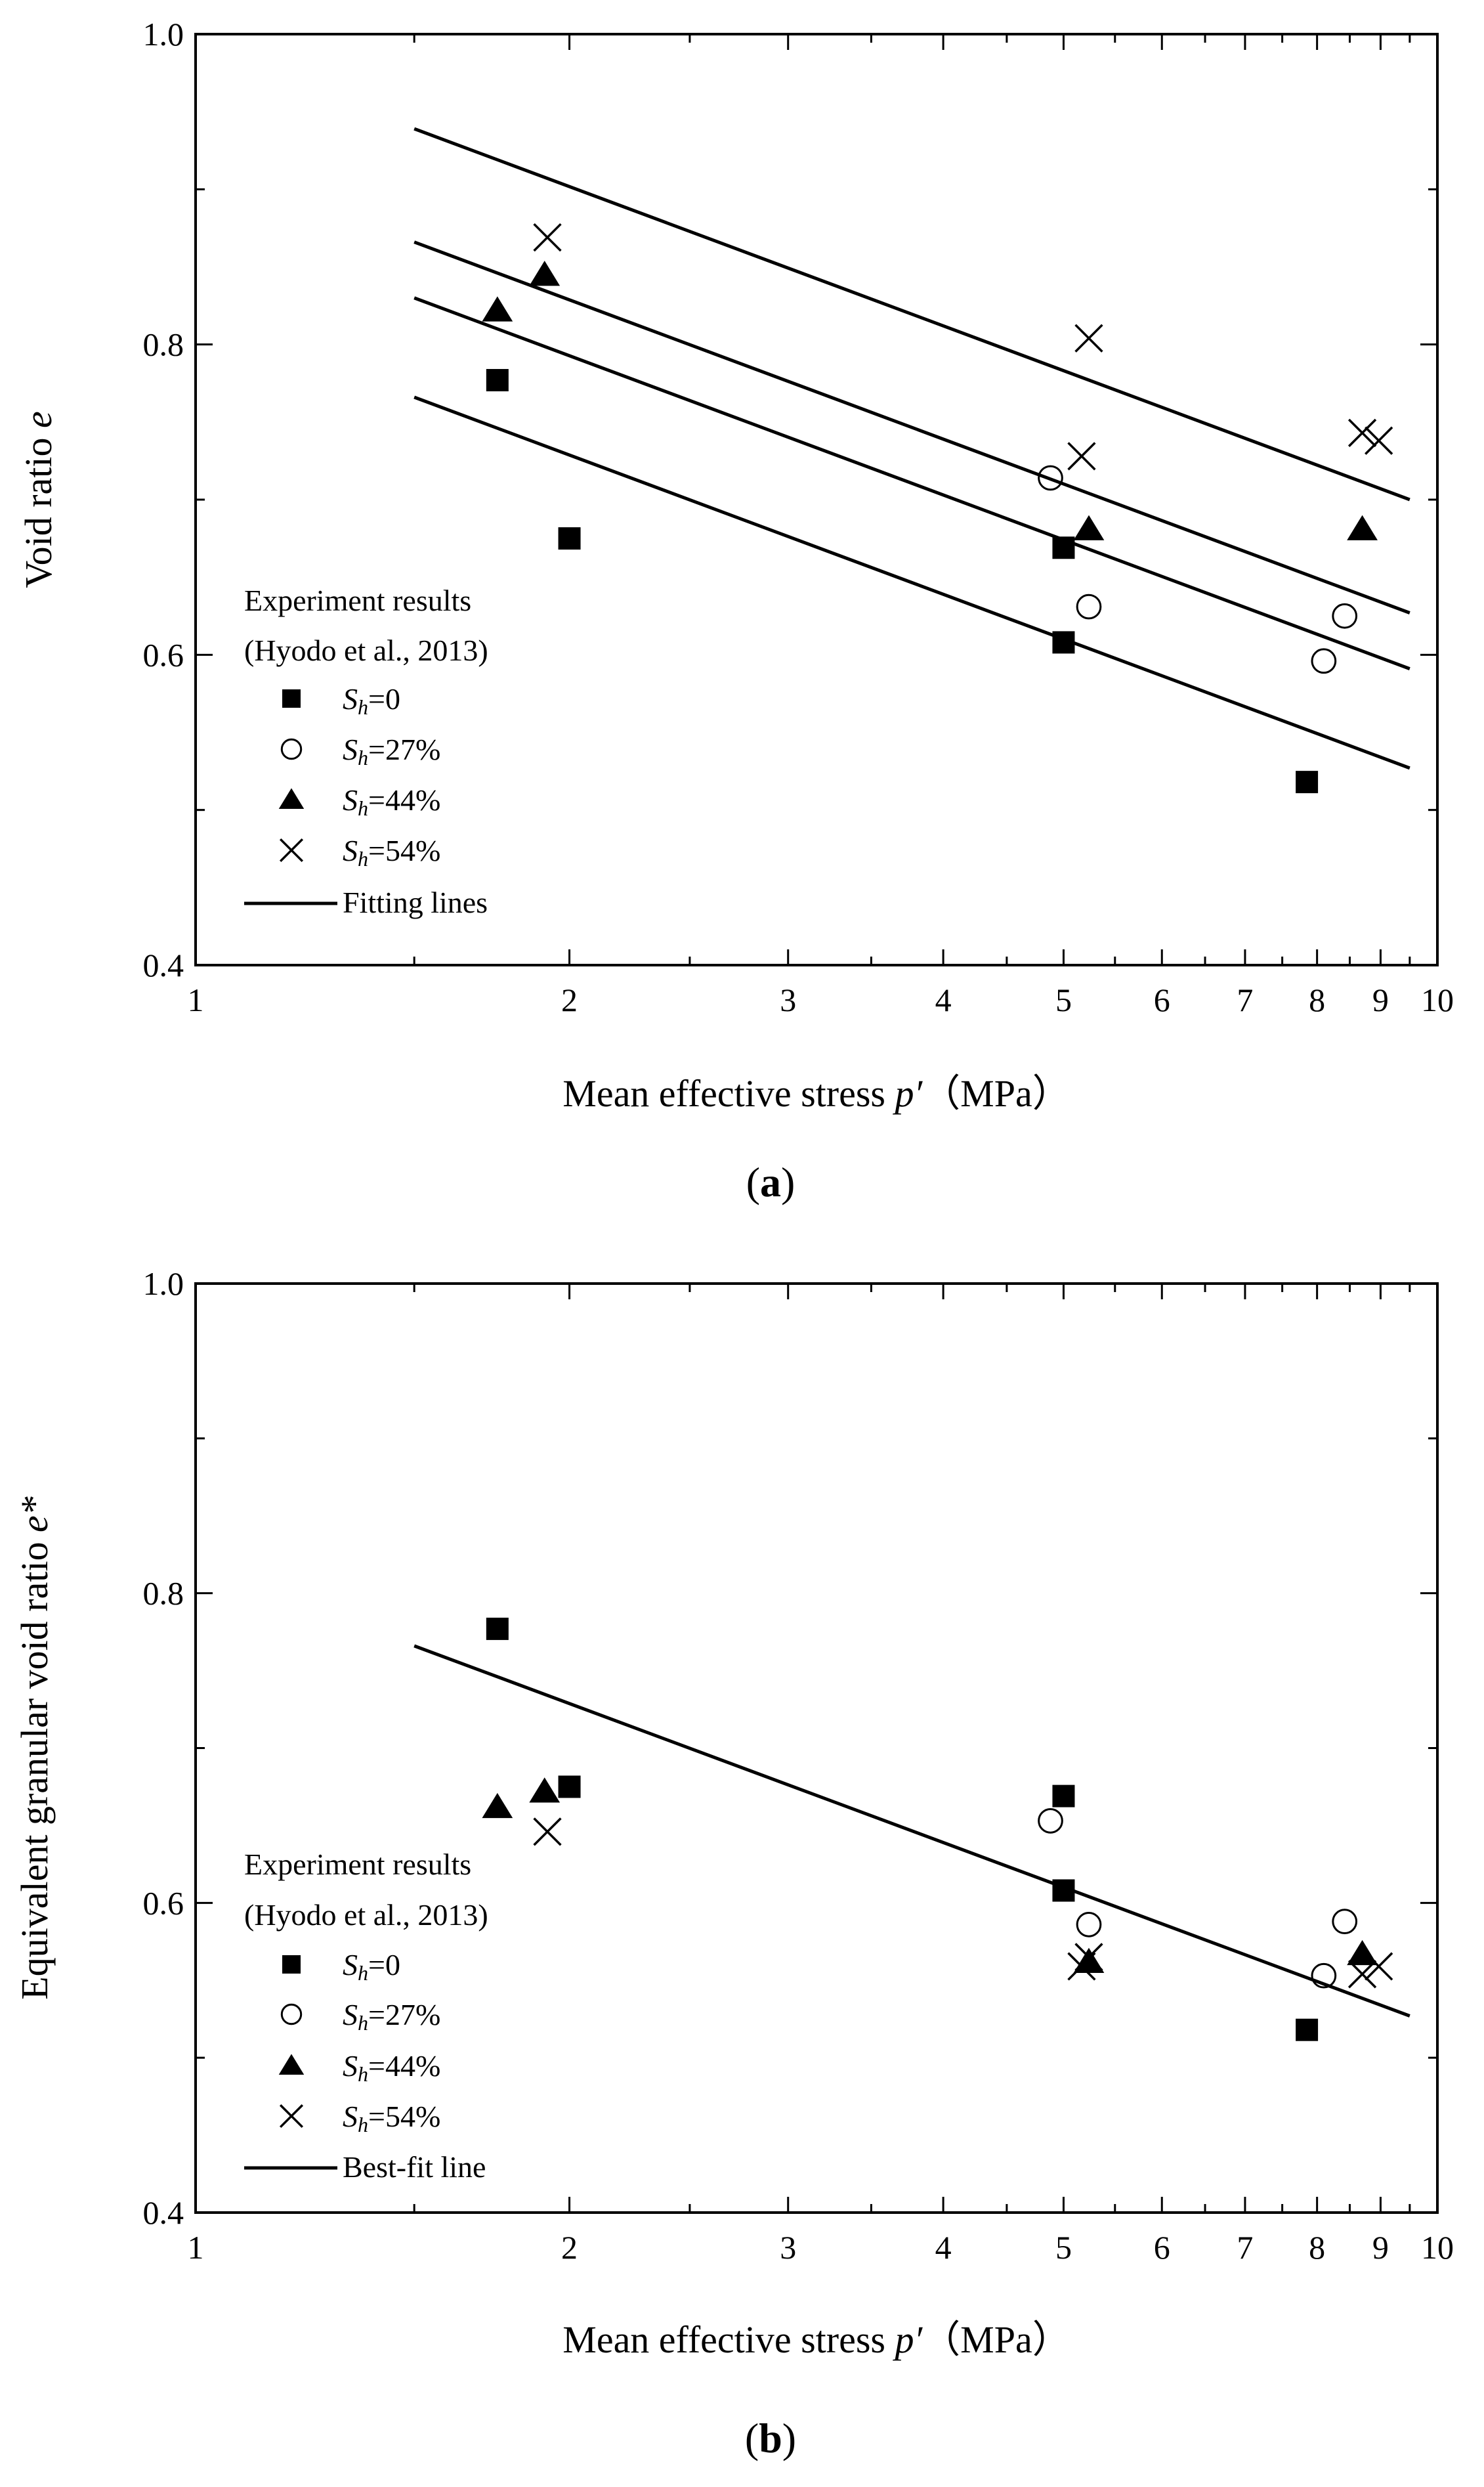 This screenshot has height=2487, width=1484. Describe the element at coordinates (569, 2247) in the screenshot. I see `panel-b-x-tick-label: 2` at that location.